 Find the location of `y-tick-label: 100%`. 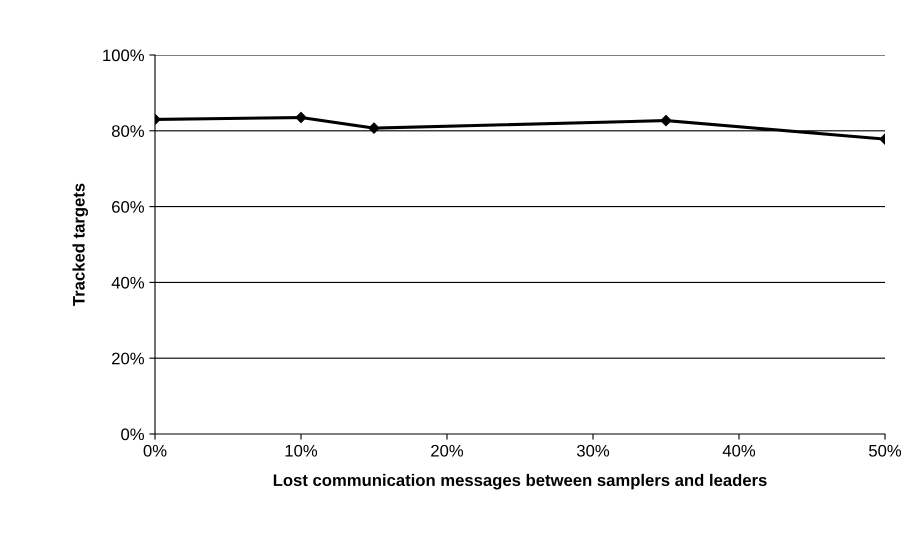

y-tick-label: 100% is located at coordinates (123, 55).